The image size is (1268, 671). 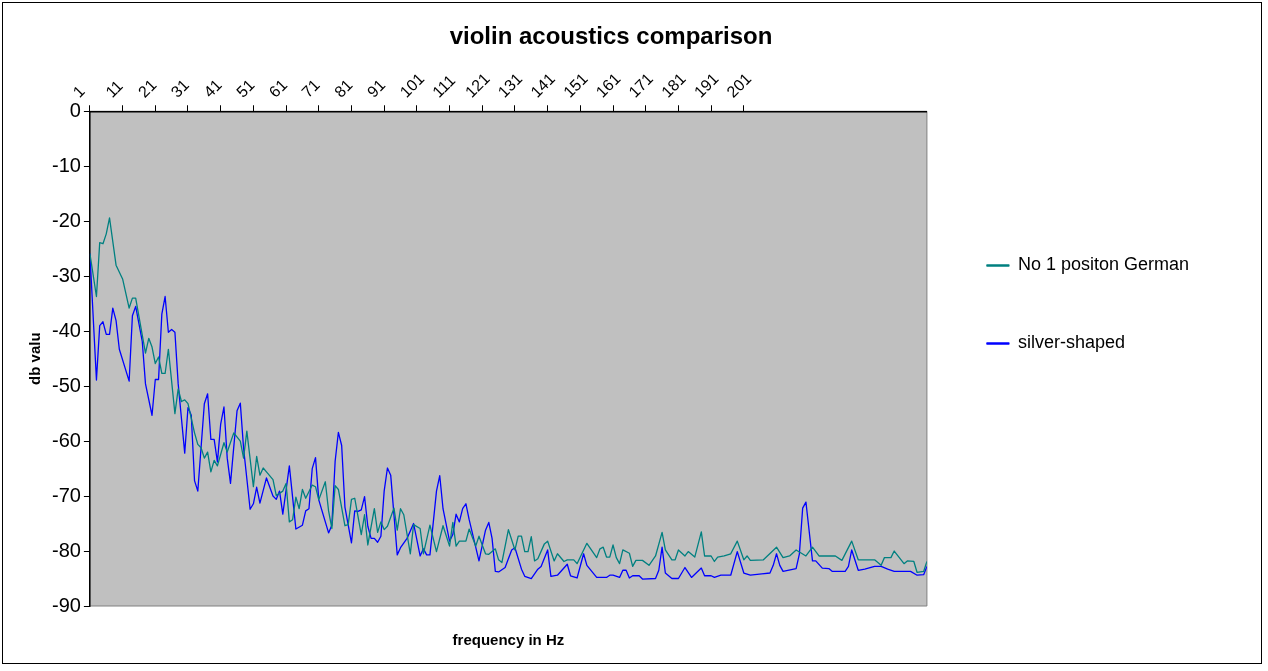 What do you see at coordinates (343, 88) in the screenshot?
I see `x-tick-label: 81` at bounding box center [343, 88].